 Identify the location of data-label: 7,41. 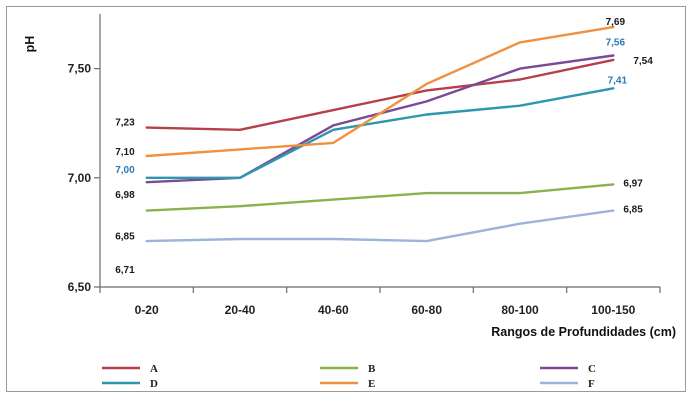
(618, 80).